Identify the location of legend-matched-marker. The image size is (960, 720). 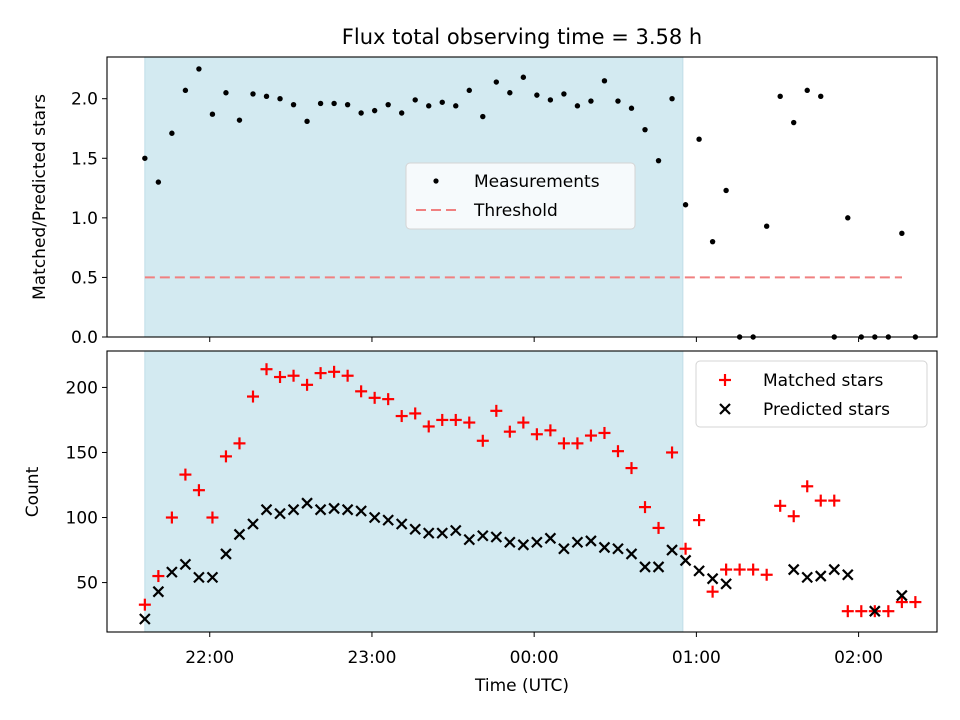
(725, 380).